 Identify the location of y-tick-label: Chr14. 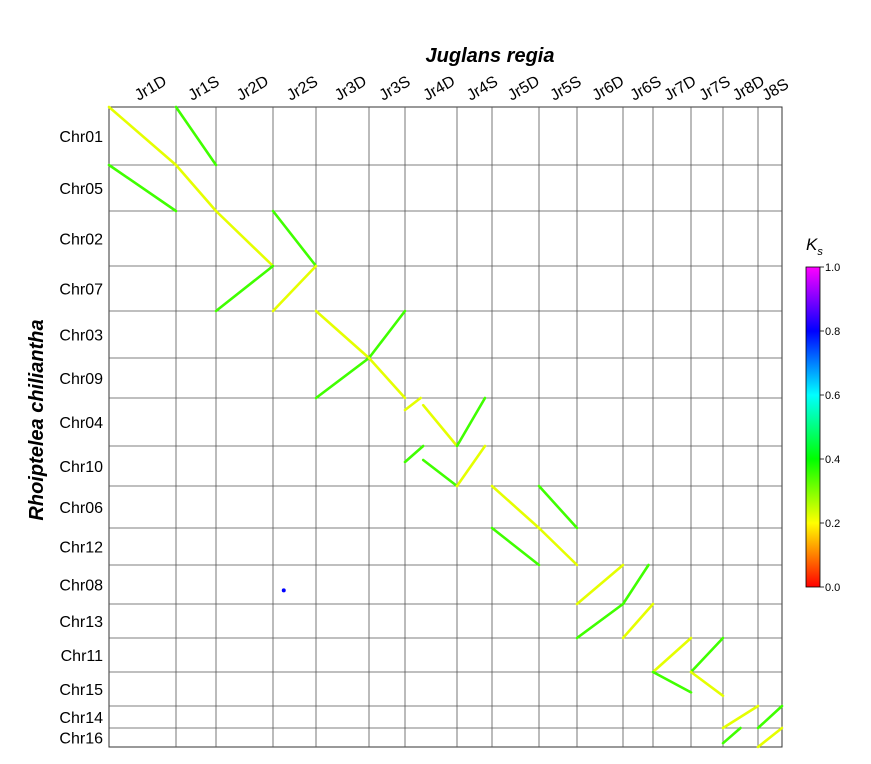
(81, 718).